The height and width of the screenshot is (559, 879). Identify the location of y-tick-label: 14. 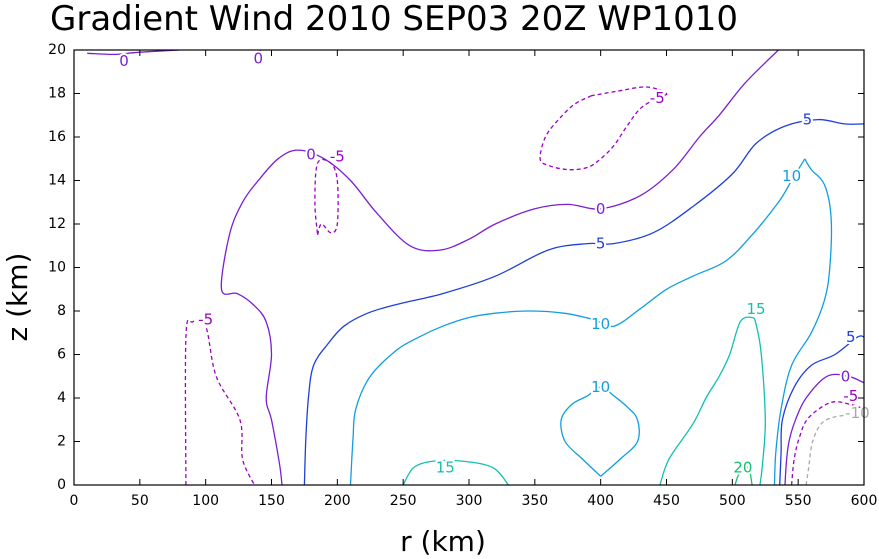
(57, 181).